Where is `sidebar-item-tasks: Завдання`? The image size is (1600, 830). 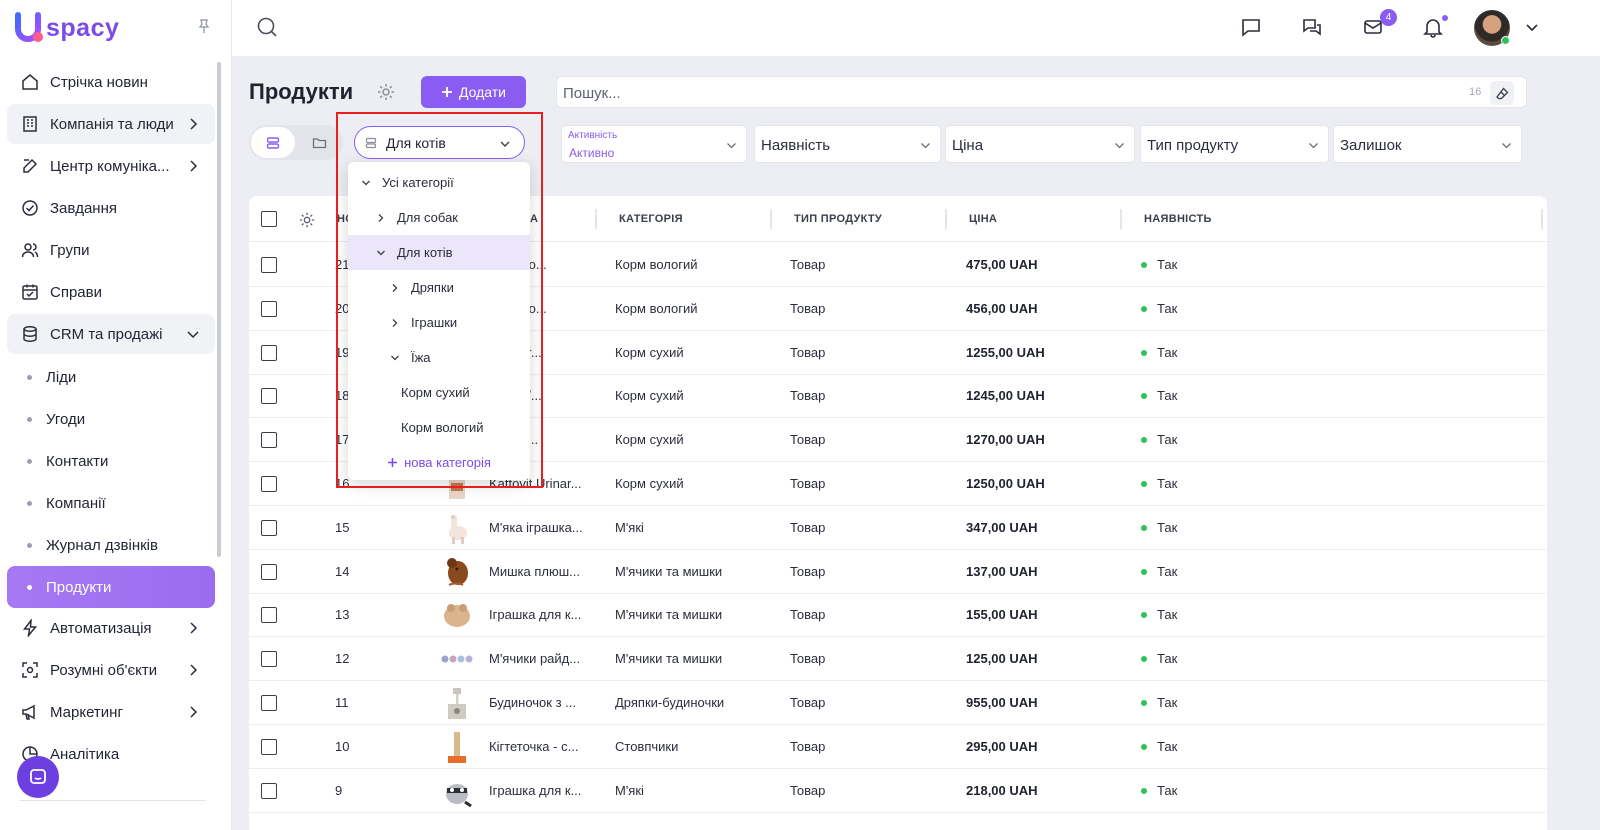
sidebar-item-tasks: Завдання is located at coordinates (111, 208).